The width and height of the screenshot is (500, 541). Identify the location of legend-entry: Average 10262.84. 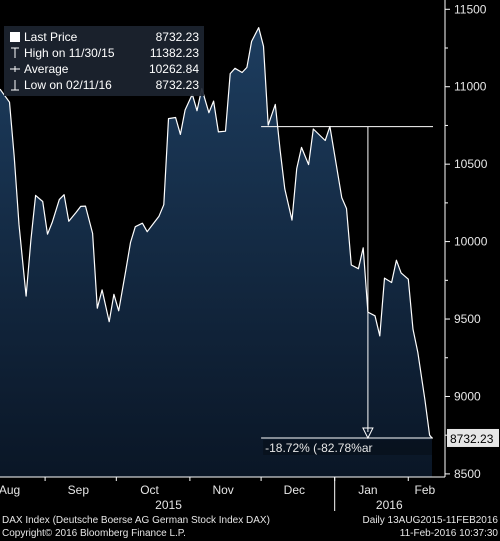
(104, 69).